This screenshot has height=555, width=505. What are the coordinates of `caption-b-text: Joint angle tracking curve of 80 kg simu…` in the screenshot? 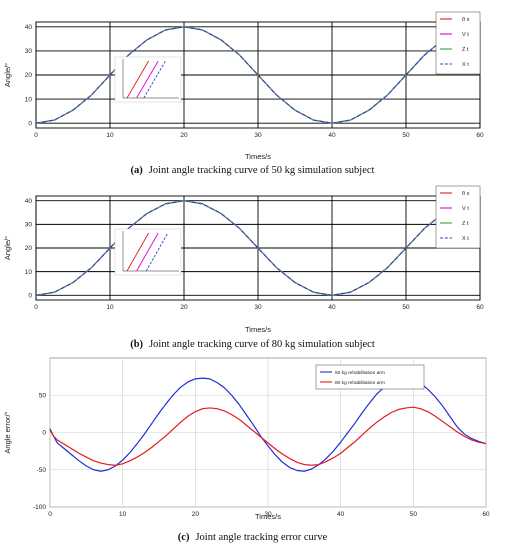 It's located at (262, 344).